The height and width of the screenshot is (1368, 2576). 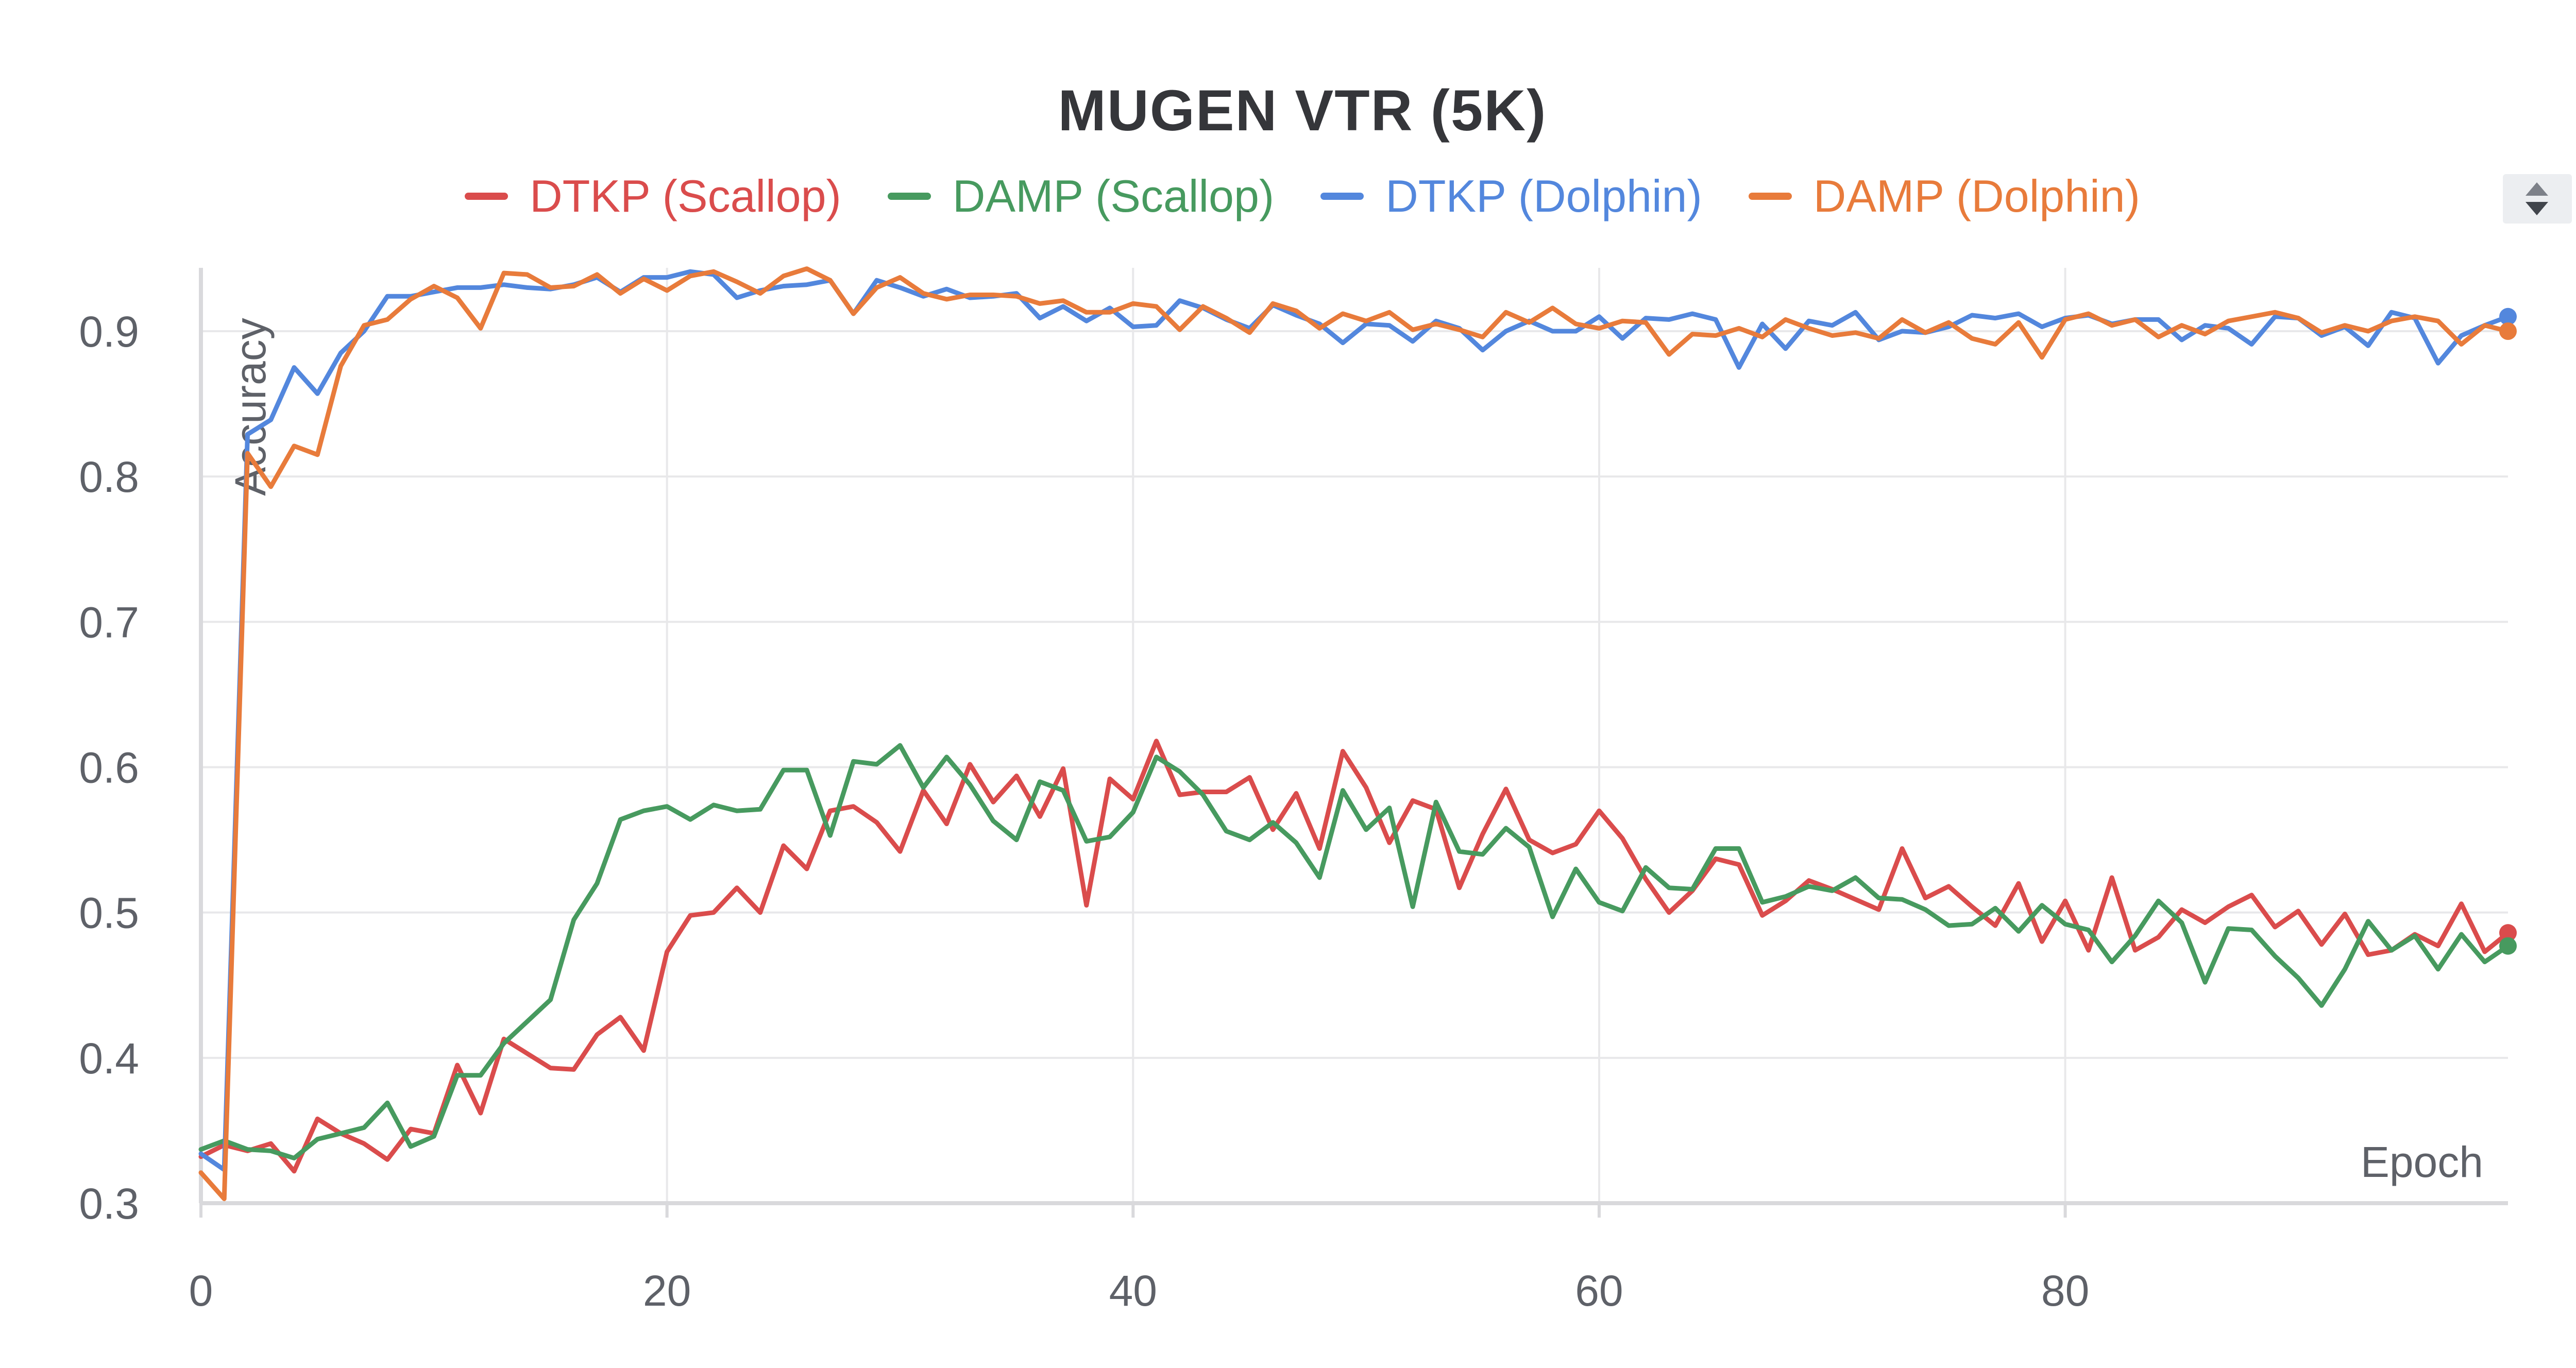 I want to click on legend-item-damp-dolphin: DAMP (Dolphin), so click(x=1944, y=196).